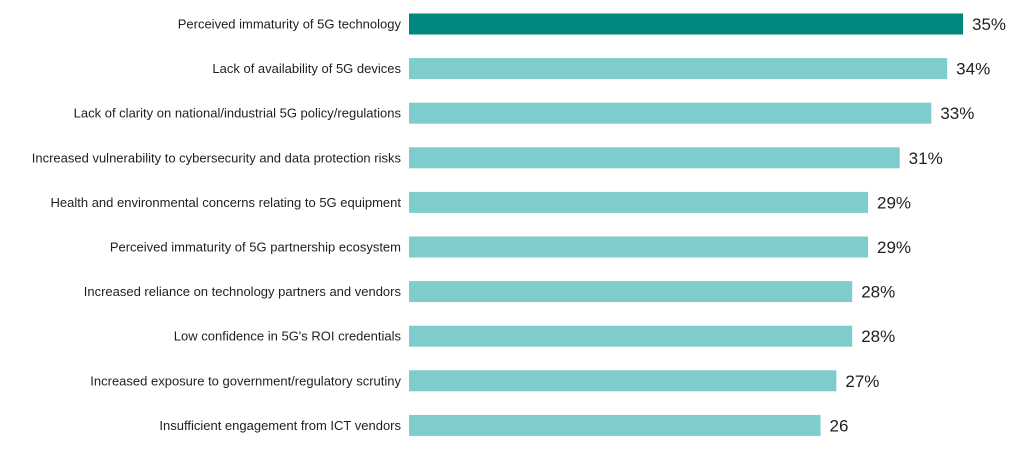  What do you see at coordinates (290, 24) in the screenshot?
I see `category-label: Perceived immaturity of 5G technology` at bounding box center [290, 24].